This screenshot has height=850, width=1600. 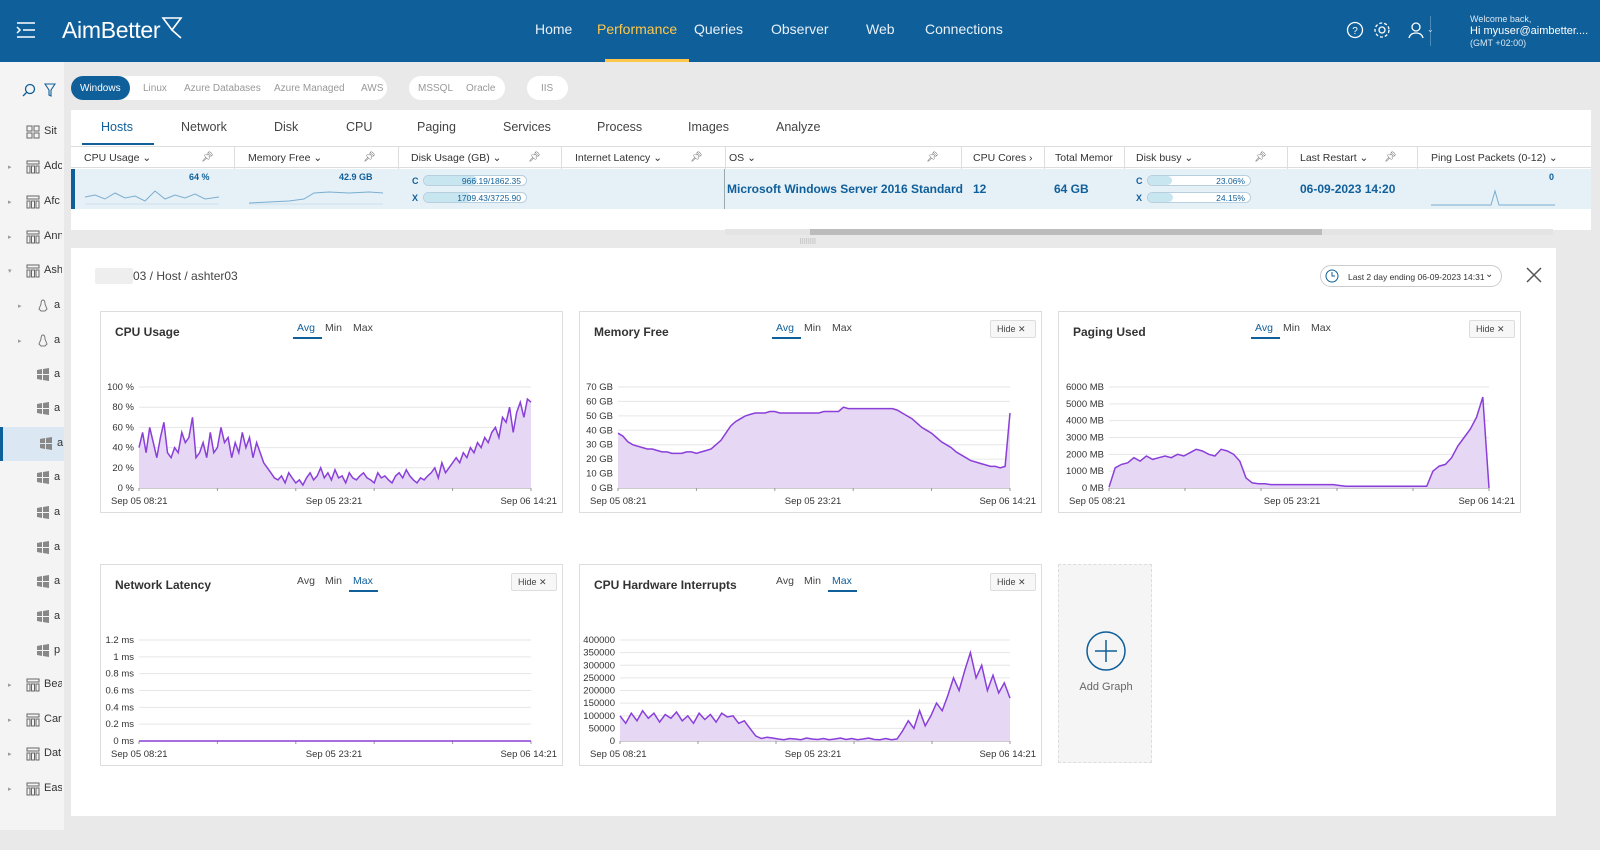 I want to click on col-cpu-cores: CPU Cores ›, so click(x=1003, y=158).